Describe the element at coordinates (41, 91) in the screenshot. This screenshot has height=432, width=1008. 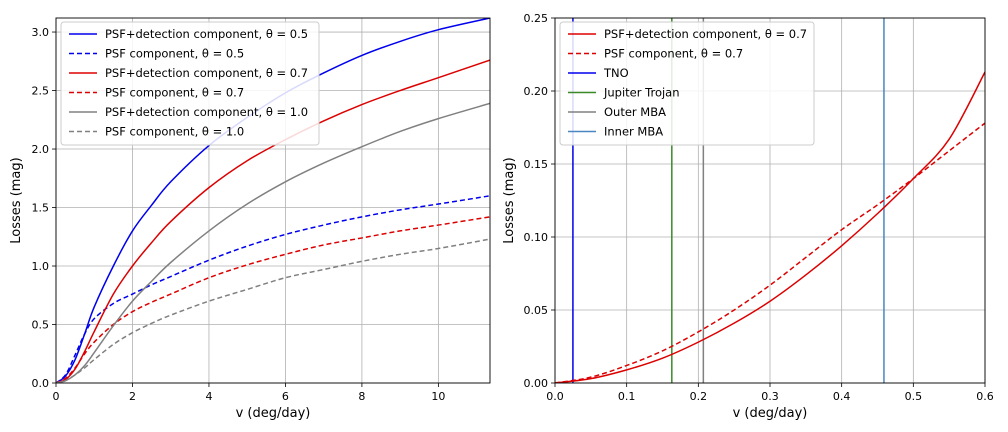
I see `y-tick-label: 2.5` at that location.